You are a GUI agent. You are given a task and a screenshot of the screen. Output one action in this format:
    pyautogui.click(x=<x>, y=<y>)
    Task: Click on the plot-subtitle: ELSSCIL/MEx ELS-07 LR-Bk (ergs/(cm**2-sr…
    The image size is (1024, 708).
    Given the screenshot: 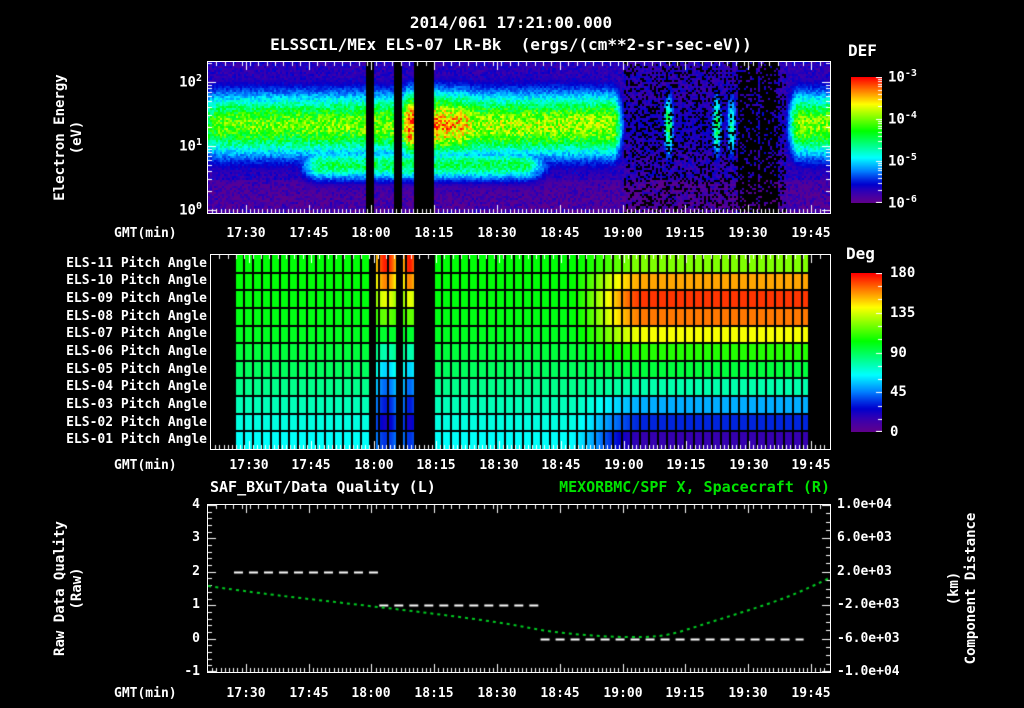 What is the action you would take?
    pyautogui.click(x=511, y=44)
    